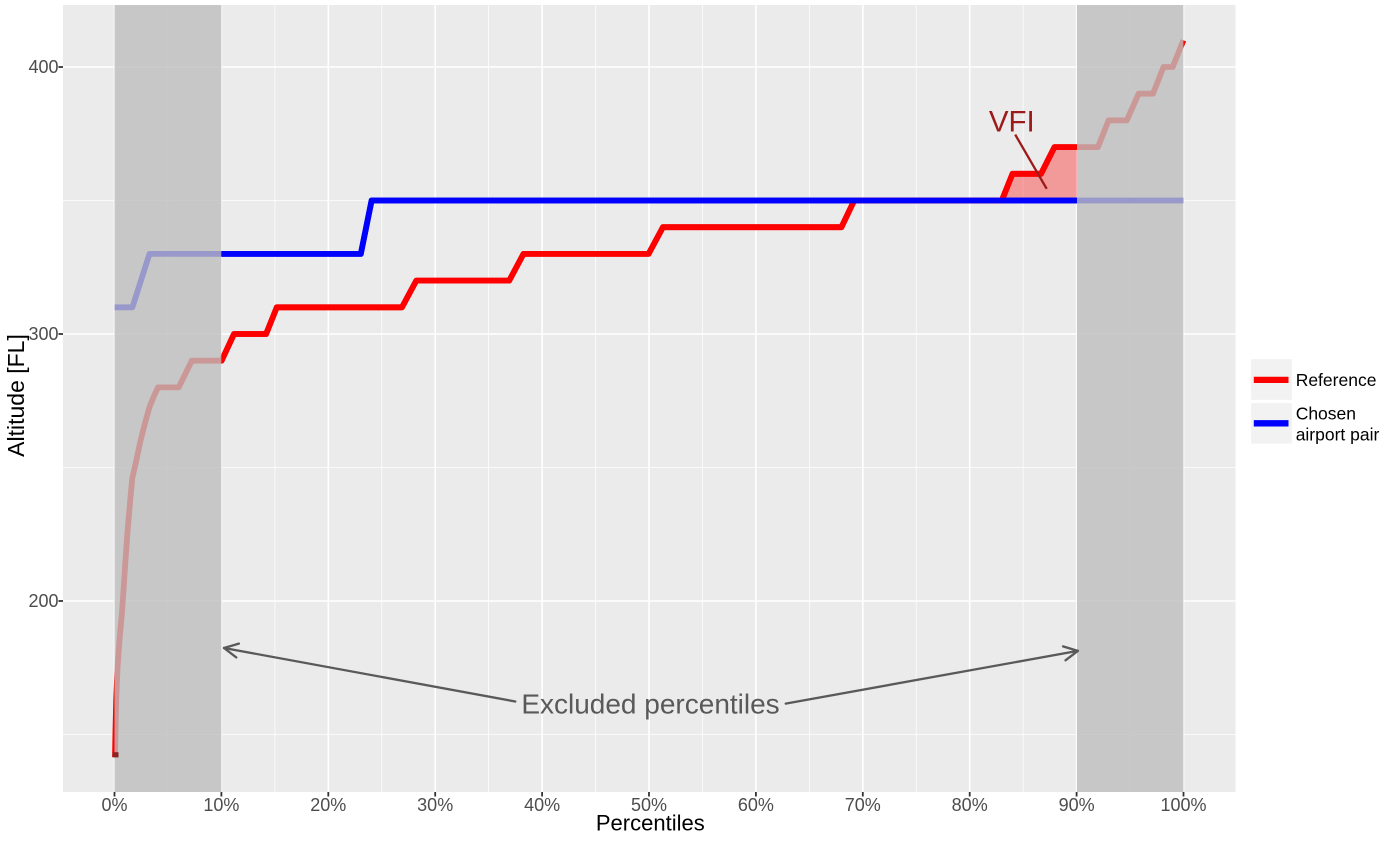 This screenshot has width=1399, height=844. What do you see at coordinates (756, 805) in the screenshot?
I see `svg-text: 60%` at bounding box center [756, 805].